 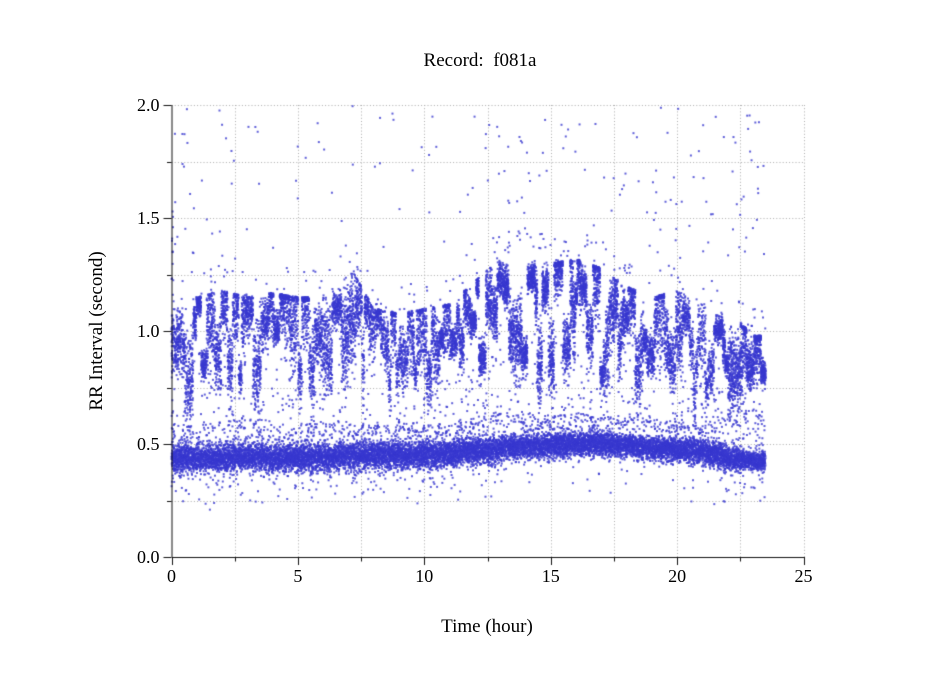 What do you see at coordinates (424, 576) in the screenshot?
I see `x-tick-label: 10` at bounding box center [424, 576].